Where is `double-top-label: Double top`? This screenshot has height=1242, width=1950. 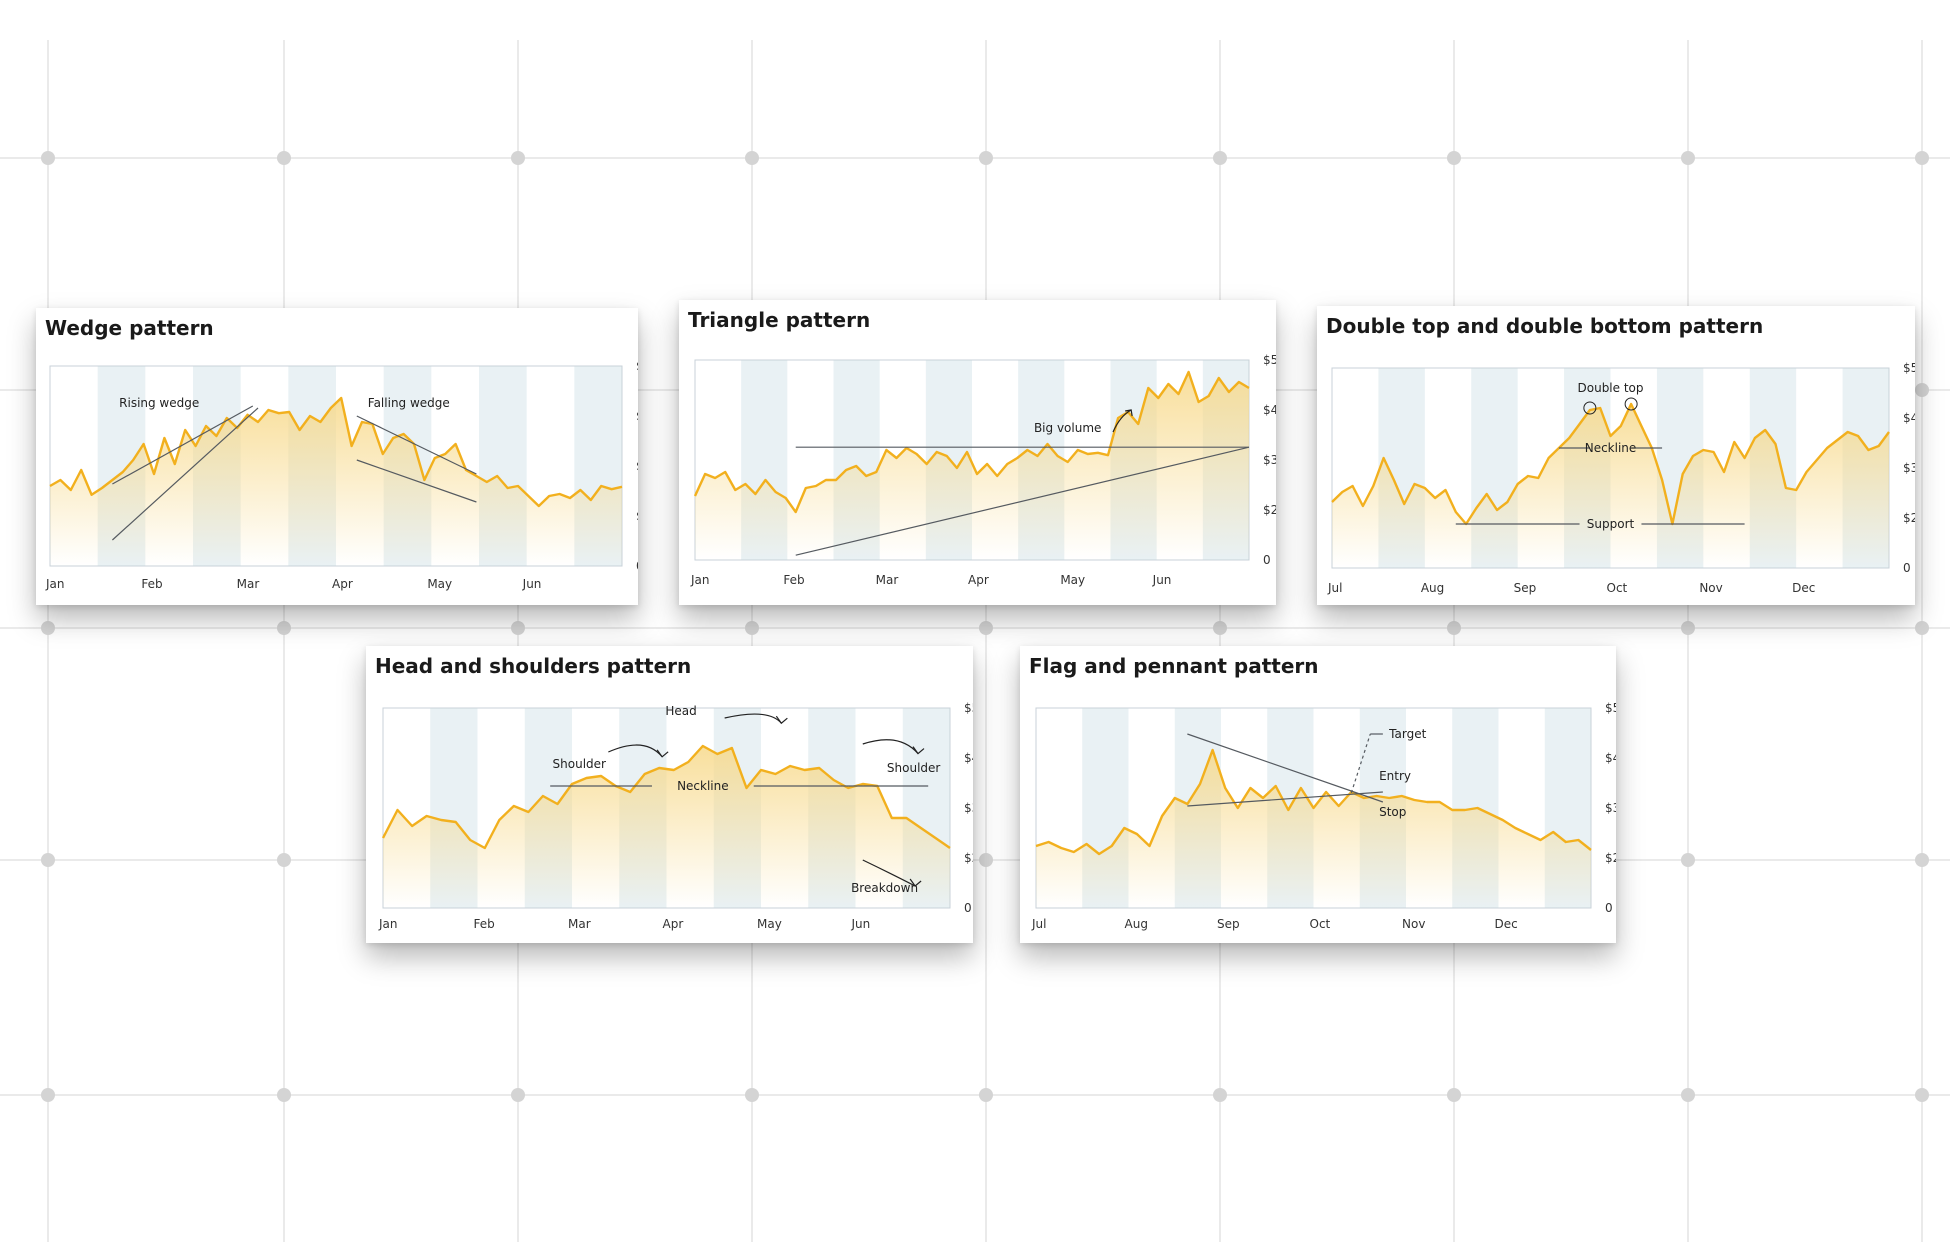 double-top-label: Double top is located at coordinates (1611, 388).